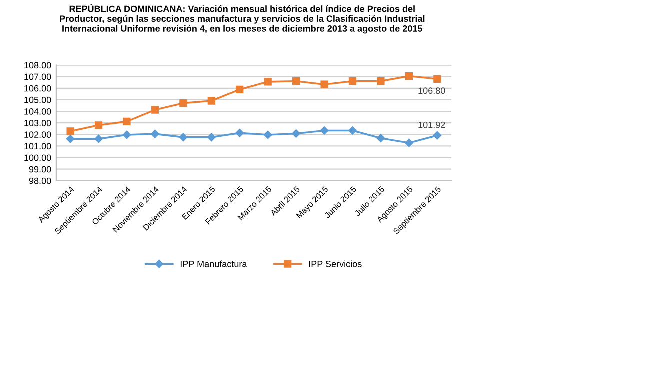 This screenshot has width=664, height=373. Describe the element at coordinates (214, 264) in the screenshot. I see `legend-label: IPP Manufactura` at that location.